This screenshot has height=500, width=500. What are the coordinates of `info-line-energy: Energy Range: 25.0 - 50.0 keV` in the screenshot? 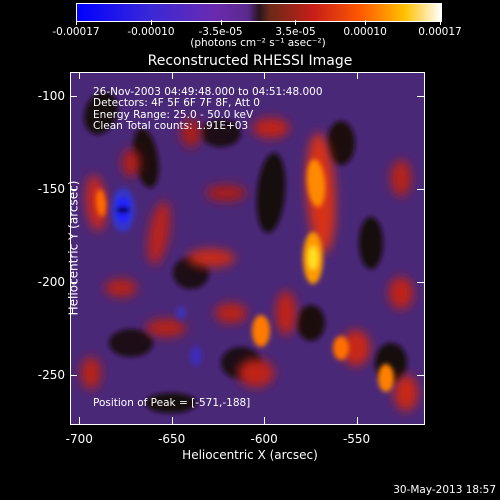 It's located at (173, 115).